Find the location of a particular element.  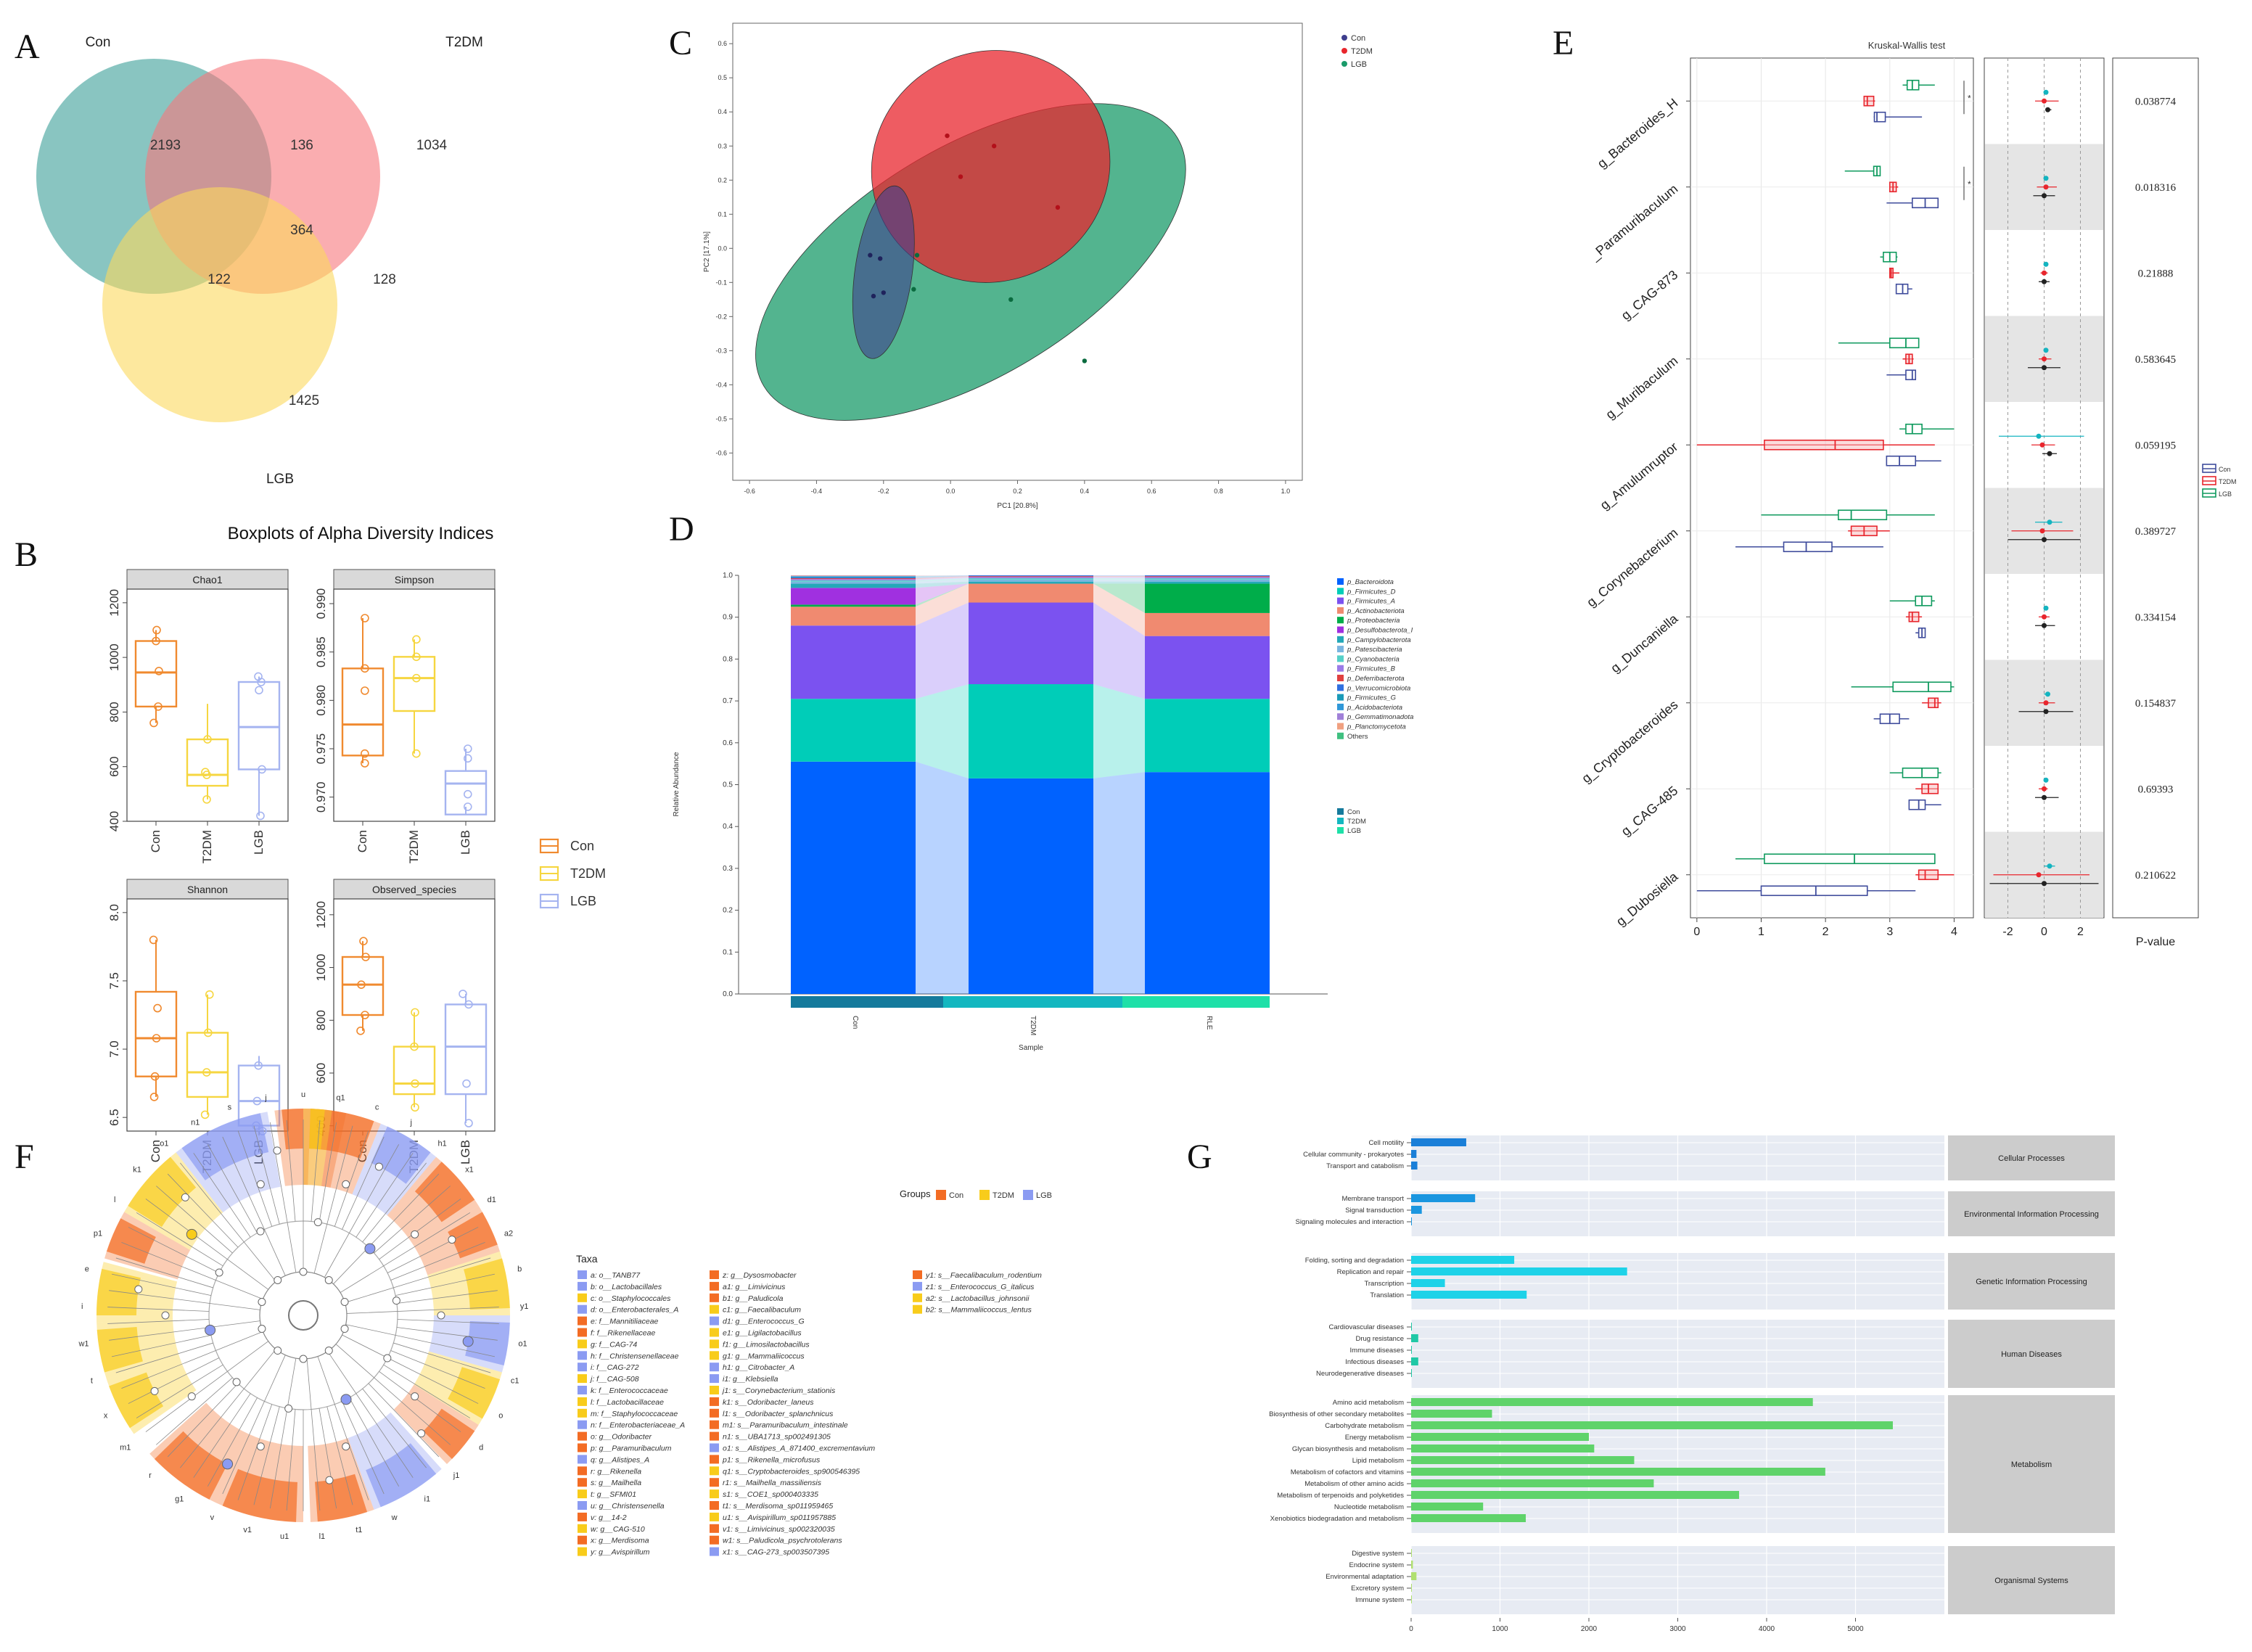

pathway-label: Translation is located at coordinates (1387, 1295).